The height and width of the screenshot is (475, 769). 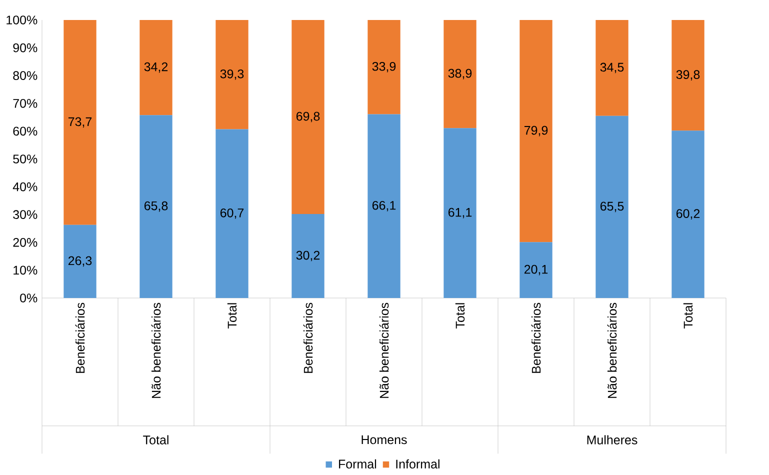 I want to click on legend-label: Formal, so click(x=357, y=464).